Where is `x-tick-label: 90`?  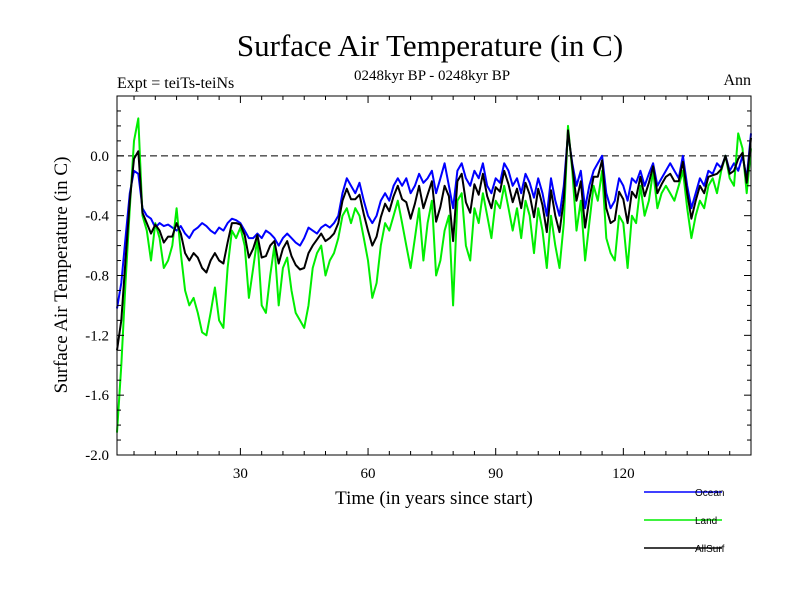
x-tick-label: 90 is located at coordinates (495, 474).